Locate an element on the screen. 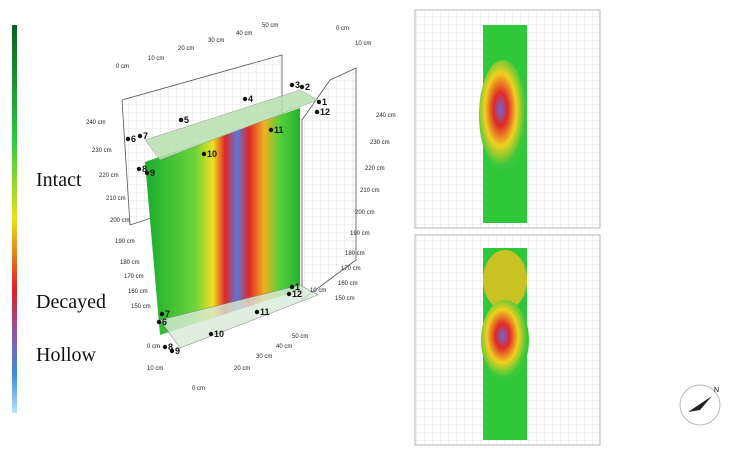 Image resolution: width=739 pixels, height=459 pixels. legend-label: Hollow is located at coordinates (66, 355).